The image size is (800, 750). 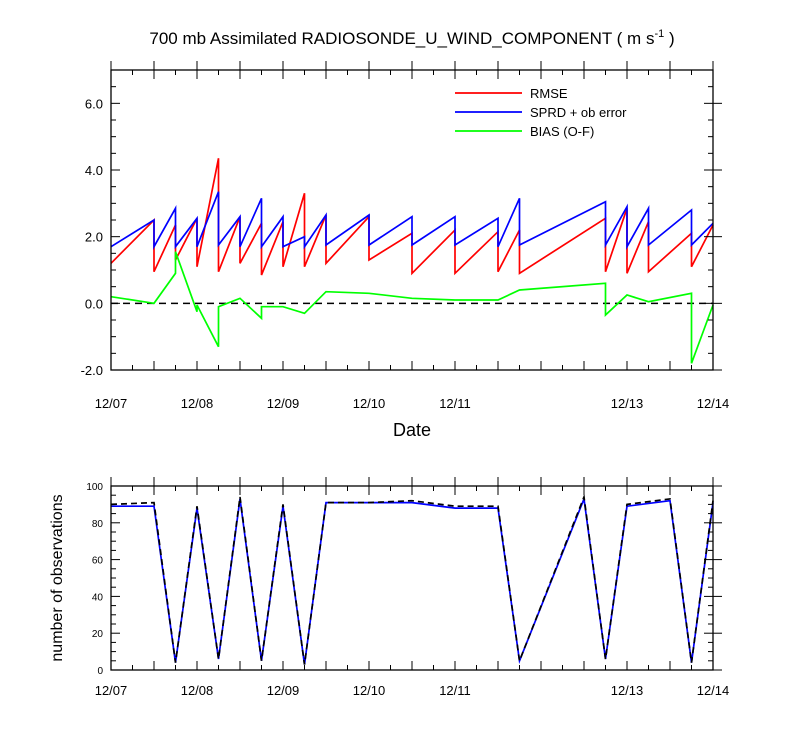 I want to click on legend: RMSE SPRD + ob error BIAS (O-F), so click(x=541, y=112).